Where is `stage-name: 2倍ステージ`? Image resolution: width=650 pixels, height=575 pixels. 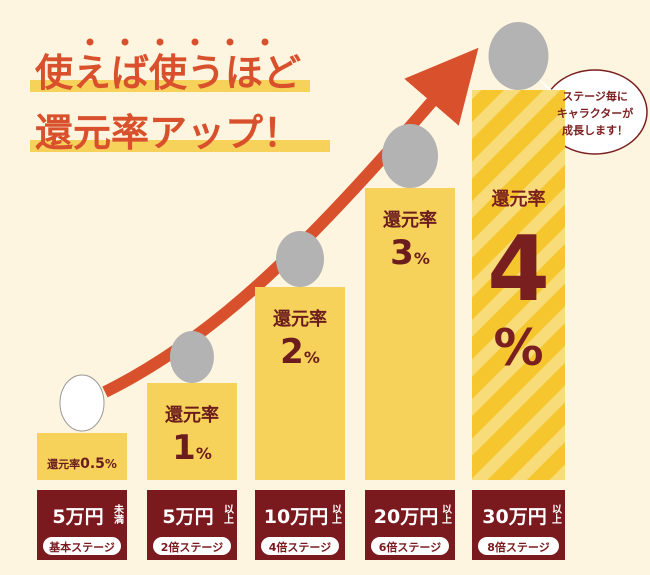 stage-name: 2倍ステージ is located at coordinates (192, 547).